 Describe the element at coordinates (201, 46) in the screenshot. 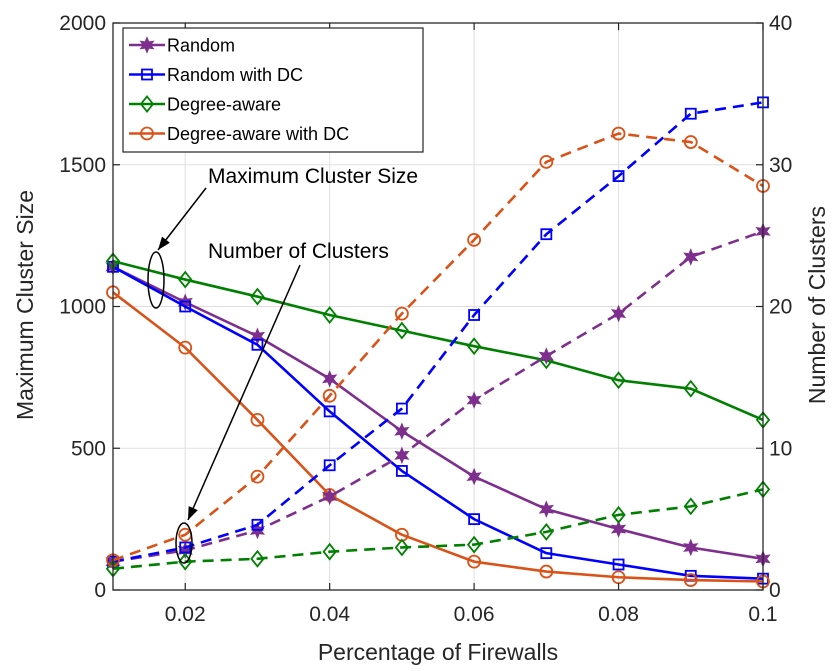

I see `legend-label: Random` at that location.